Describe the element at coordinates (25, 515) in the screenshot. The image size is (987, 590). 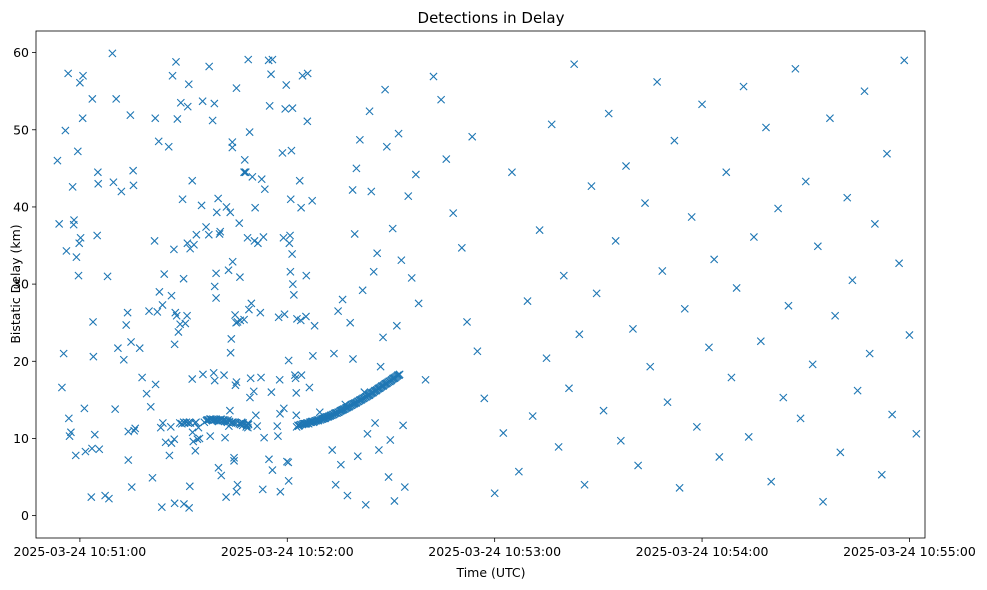
I see `y-tick-label: 0` at that location.